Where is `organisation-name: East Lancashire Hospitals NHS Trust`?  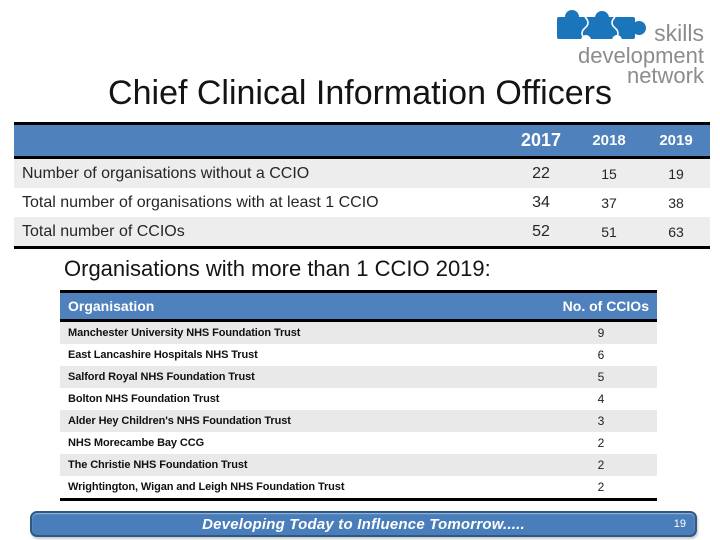 organisation-name: East Lancashire Hospitals NHS Trust is located at coordinates (163, 355).